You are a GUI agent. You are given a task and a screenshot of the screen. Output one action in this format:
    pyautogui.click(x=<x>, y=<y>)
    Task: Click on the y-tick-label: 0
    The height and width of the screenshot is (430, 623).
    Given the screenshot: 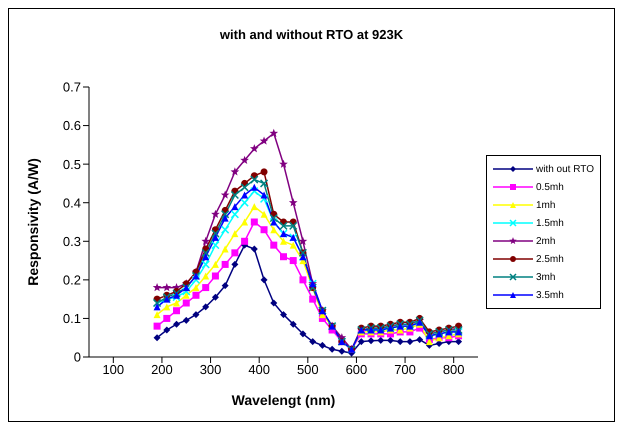 What is the action you would take?
    pyautogui.click(x=77, y=357)
    